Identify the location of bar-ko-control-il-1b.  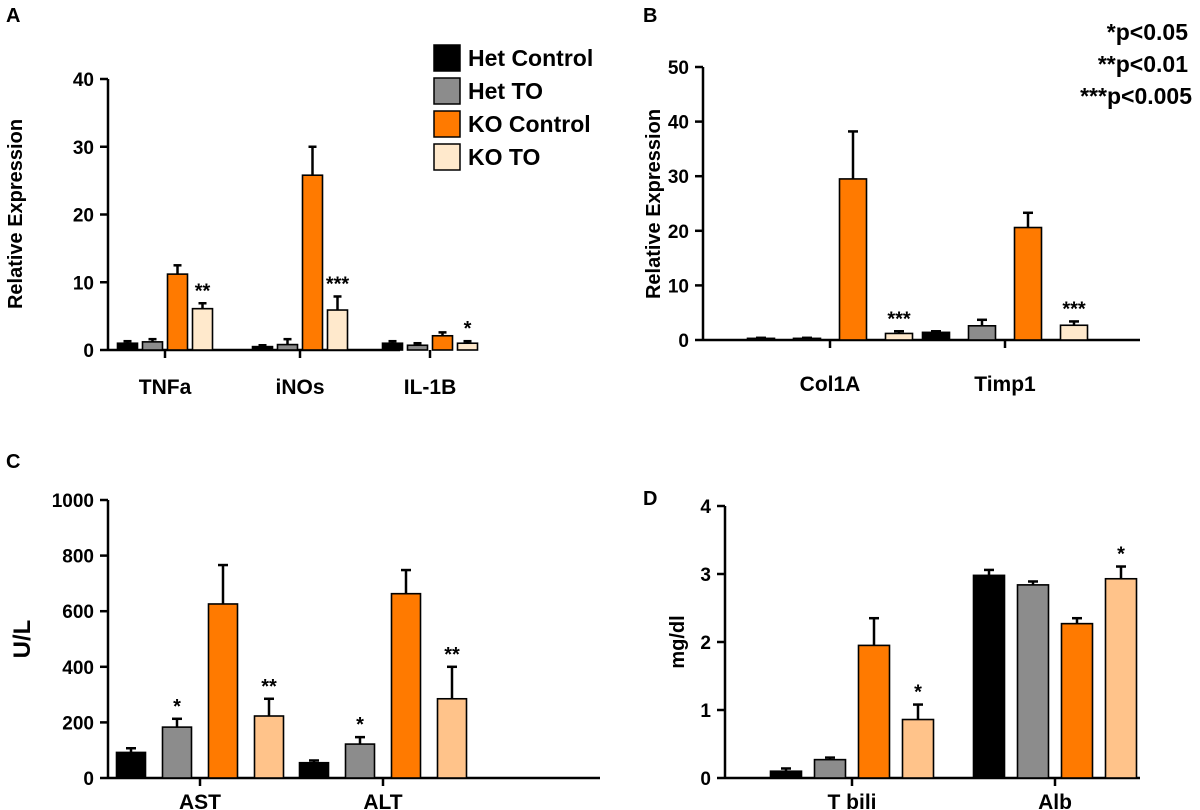
(442, 342).